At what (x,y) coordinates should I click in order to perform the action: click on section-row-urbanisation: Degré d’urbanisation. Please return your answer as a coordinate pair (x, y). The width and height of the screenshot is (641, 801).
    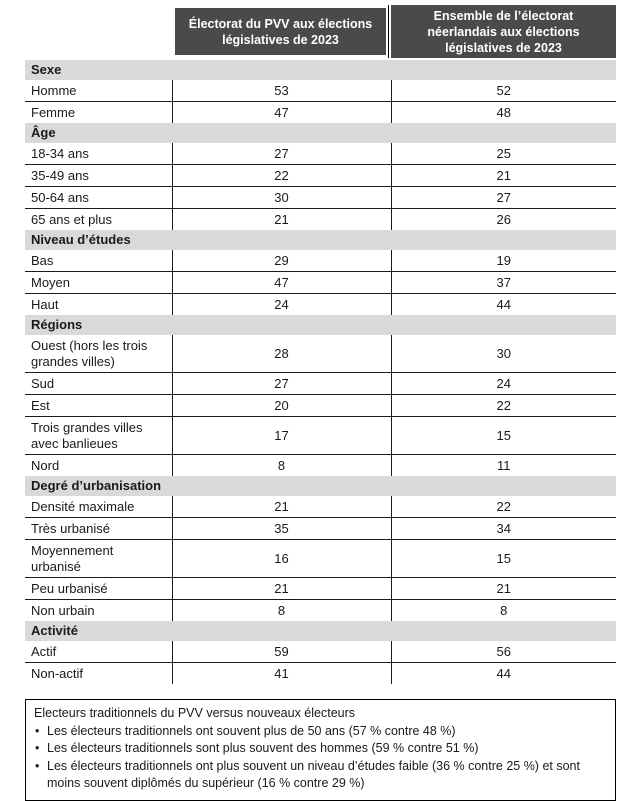
    Looking at the image, I should click on (320, 486).